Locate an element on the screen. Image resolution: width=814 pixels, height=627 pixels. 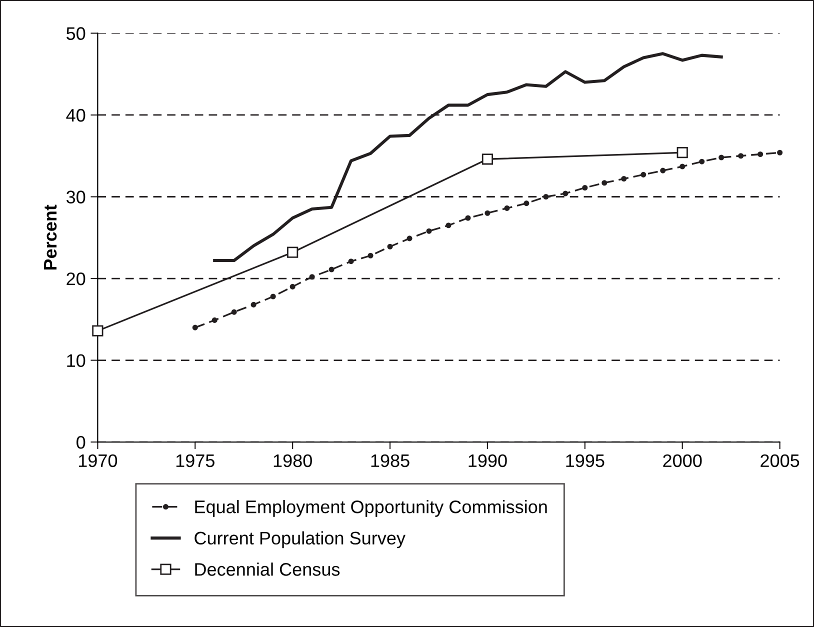
x-tick-label: 2005 is located at coordinates (780, 461).